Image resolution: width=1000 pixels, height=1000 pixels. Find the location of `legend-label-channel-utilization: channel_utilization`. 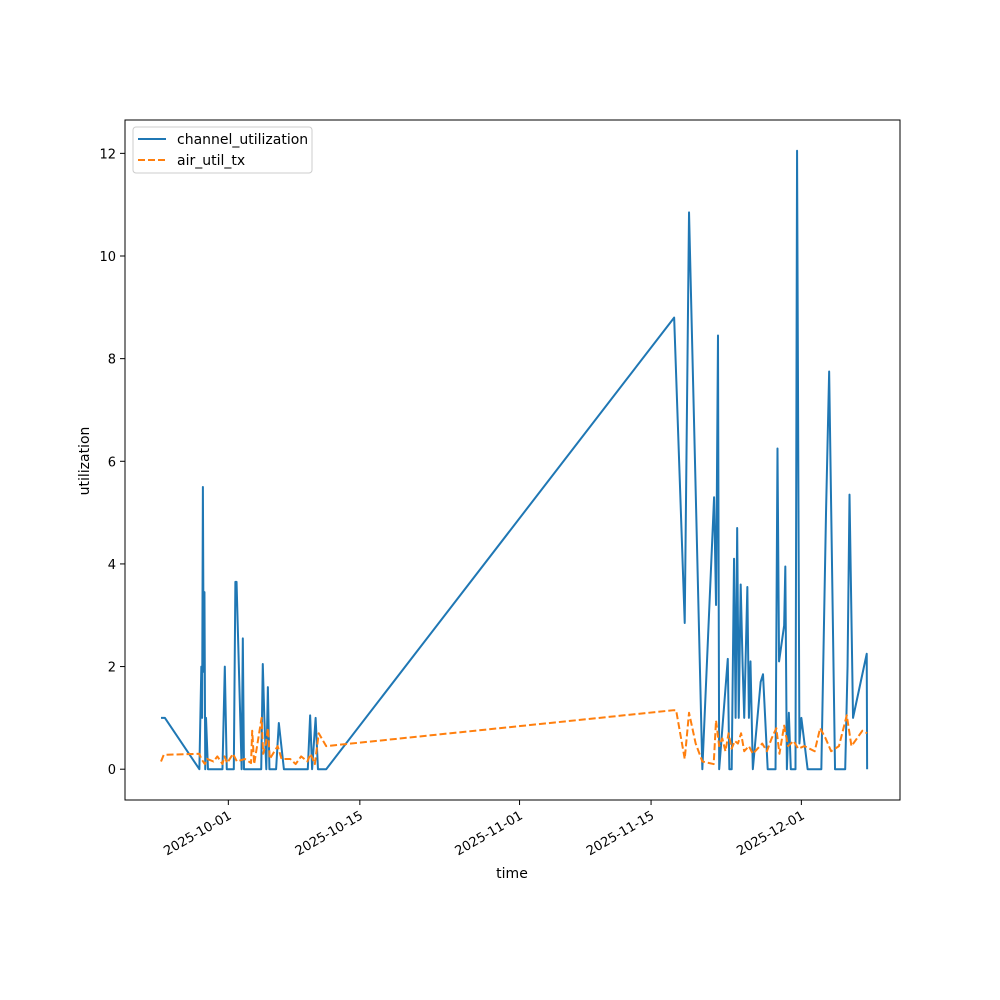

legend-label-channel-utilization: channel_utilization is located at coordinates (242, 140).